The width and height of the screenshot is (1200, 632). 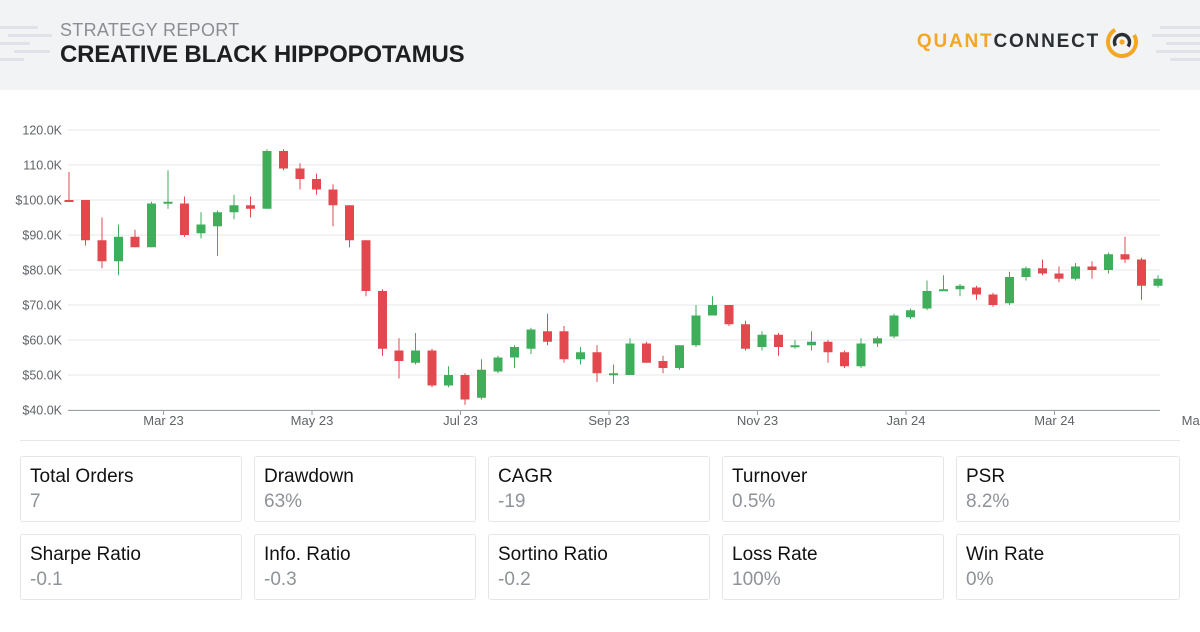 What do you see at coordinates (757, 420) in the screenshot?
I see `x-tick-label: Nov 23` at bounding box center [757, 420].